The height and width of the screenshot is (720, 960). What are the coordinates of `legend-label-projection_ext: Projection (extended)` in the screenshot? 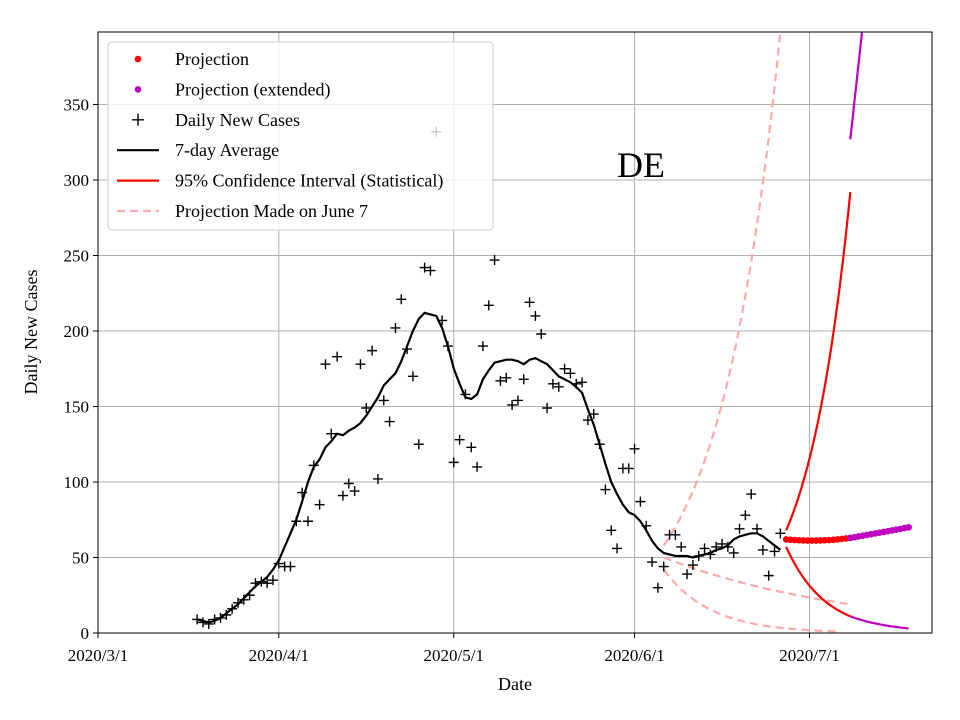 It's located at (252, 89).